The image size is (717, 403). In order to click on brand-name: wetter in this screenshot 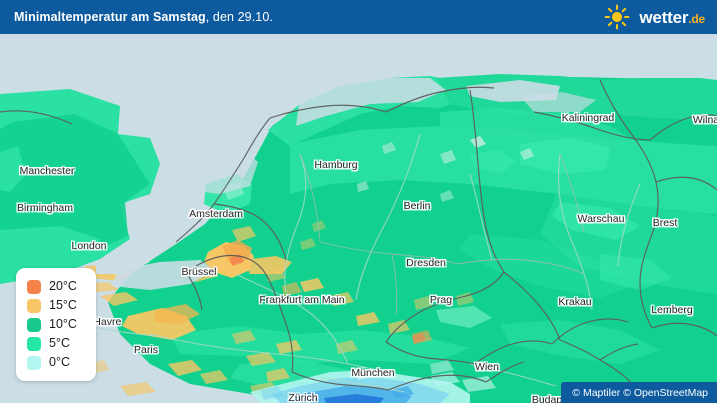, I will do `click(664, 17)`.